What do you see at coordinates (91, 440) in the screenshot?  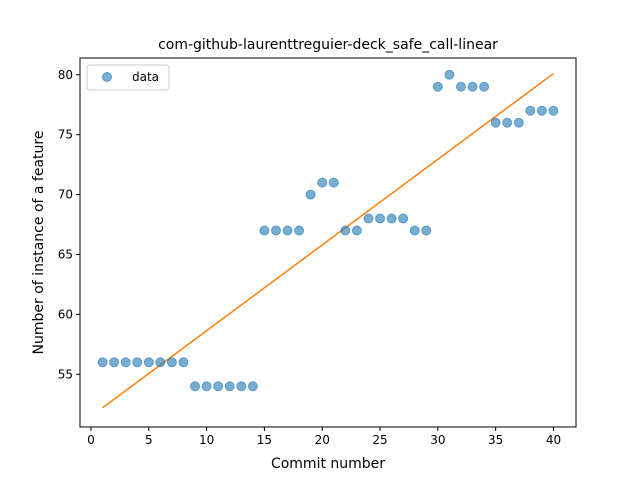 I see `x-tick-label: 0` at bounding box center [91, 440].